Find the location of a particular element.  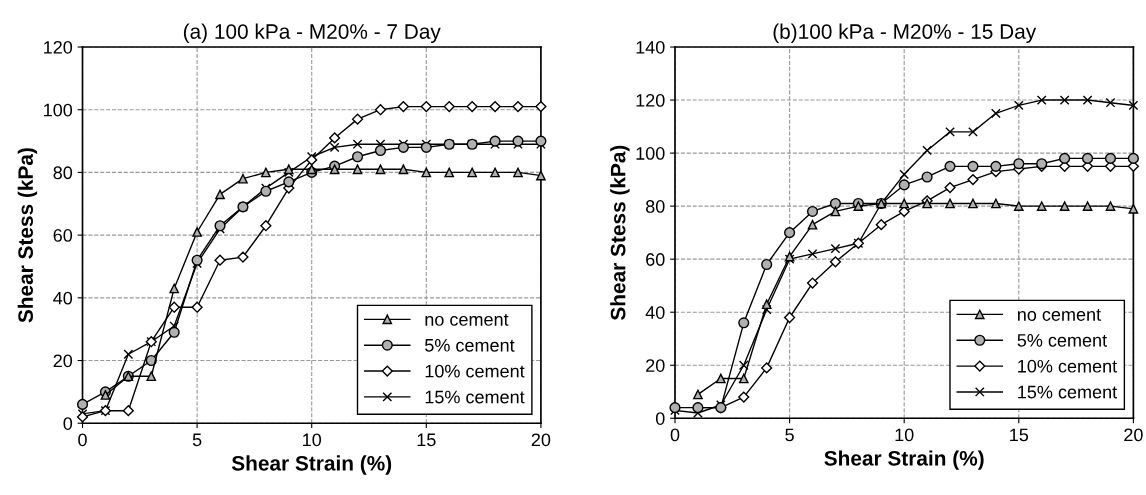

chart-title: (b)100 kPa - M20% - 15 Day is located at coordinates (905, 33).